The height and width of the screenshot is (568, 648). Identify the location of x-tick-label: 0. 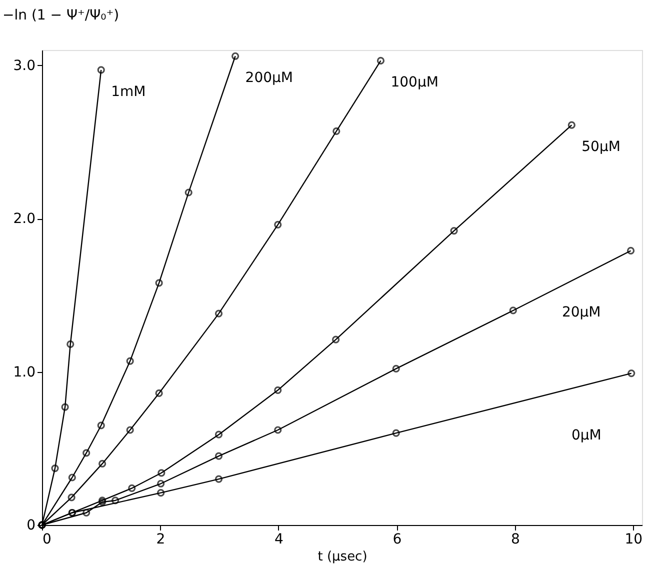
(47, 540).